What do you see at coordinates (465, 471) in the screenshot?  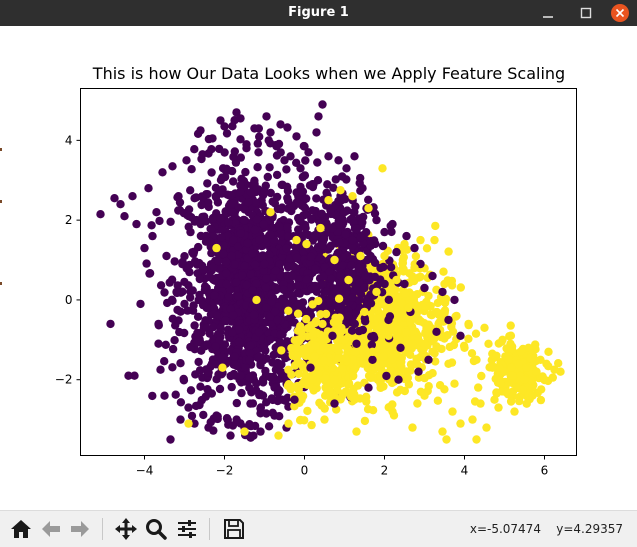 I see `x-tick-label: 4` at bounding box center [465, 471].